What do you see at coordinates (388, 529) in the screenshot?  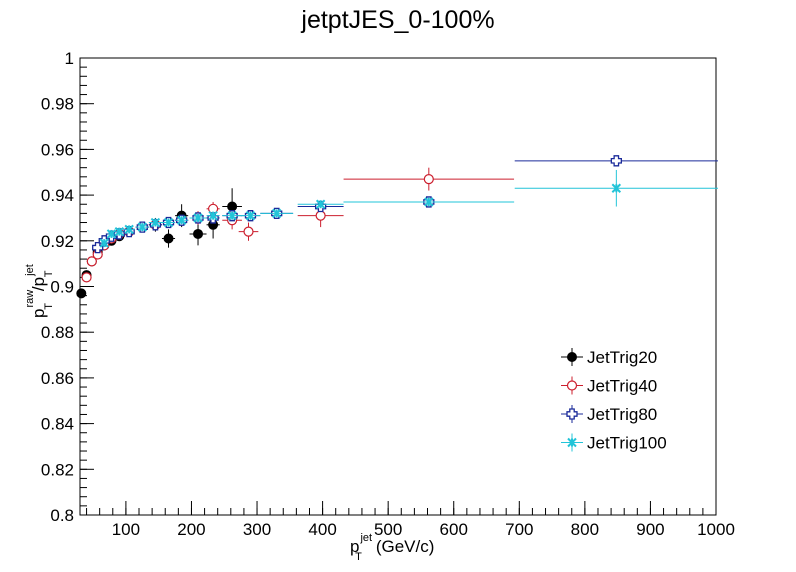 I see `x-tick-label: 500` at bounding box center [388, 529].